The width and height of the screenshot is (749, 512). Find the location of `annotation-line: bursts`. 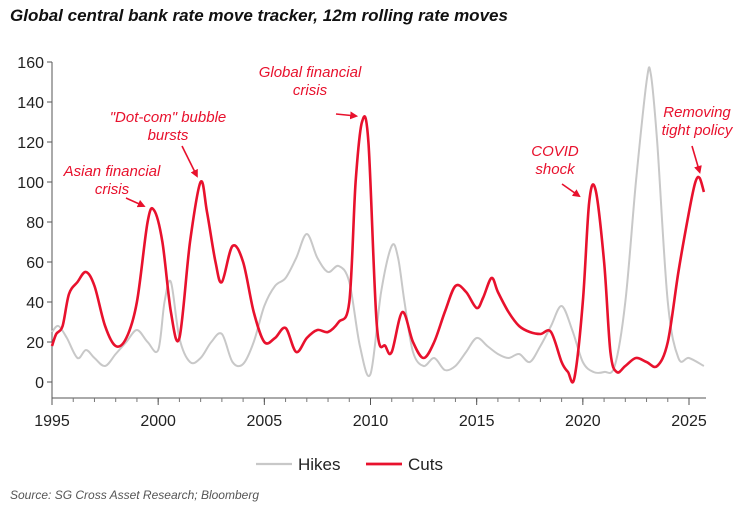

annotation-line: bursts is located at coordinates (168, 135).